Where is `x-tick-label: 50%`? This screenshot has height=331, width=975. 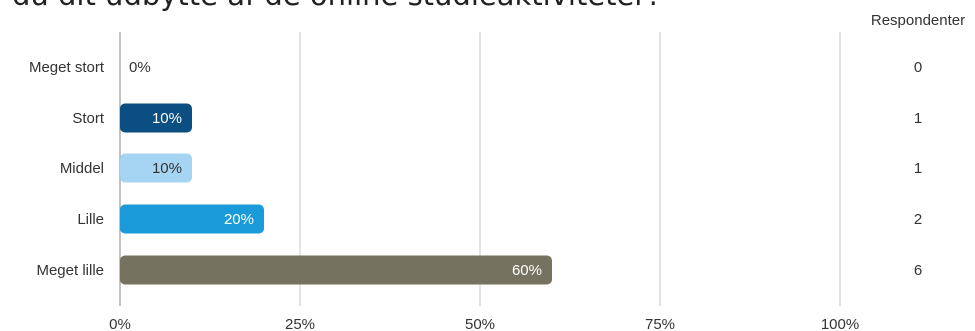
x-tick-label: 50% is located at coordinates (480, 323).